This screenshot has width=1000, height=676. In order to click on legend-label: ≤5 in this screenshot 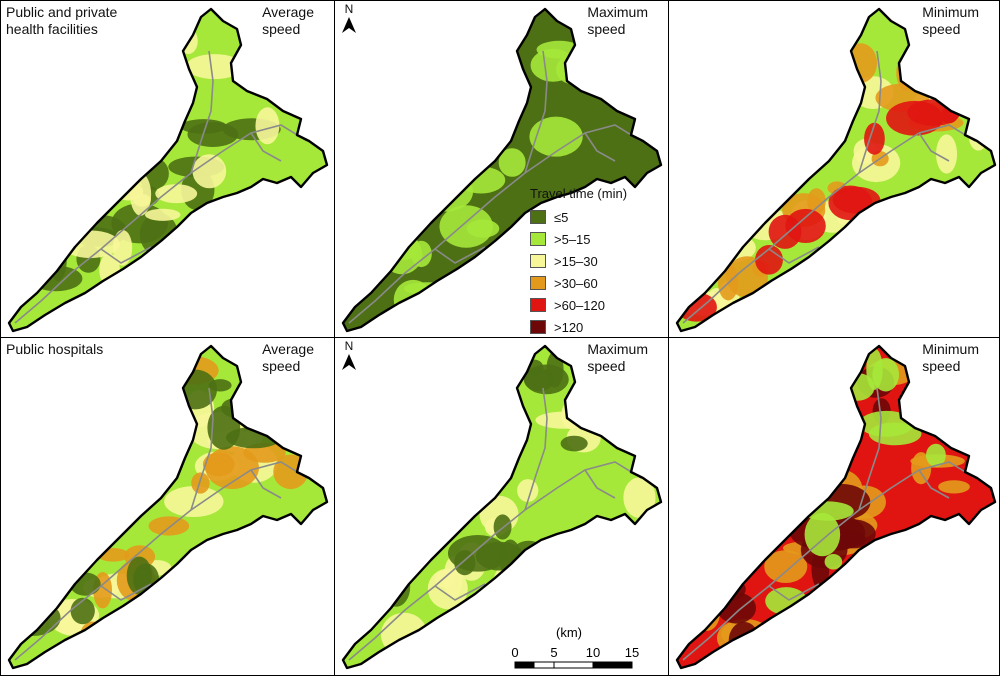, I will do `click(561, 217)`.